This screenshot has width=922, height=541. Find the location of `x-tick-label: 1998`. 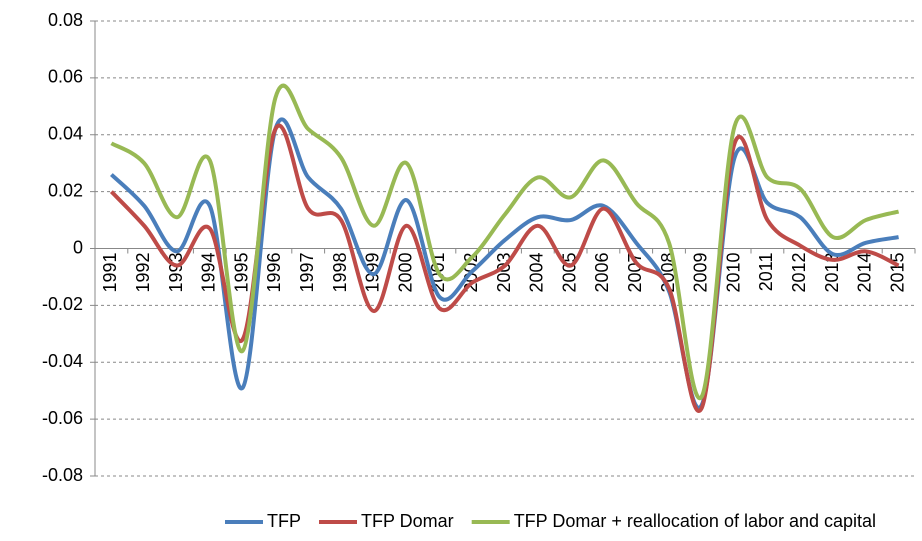

x-tick-label: 1998 is located at coordinates (340, 273).